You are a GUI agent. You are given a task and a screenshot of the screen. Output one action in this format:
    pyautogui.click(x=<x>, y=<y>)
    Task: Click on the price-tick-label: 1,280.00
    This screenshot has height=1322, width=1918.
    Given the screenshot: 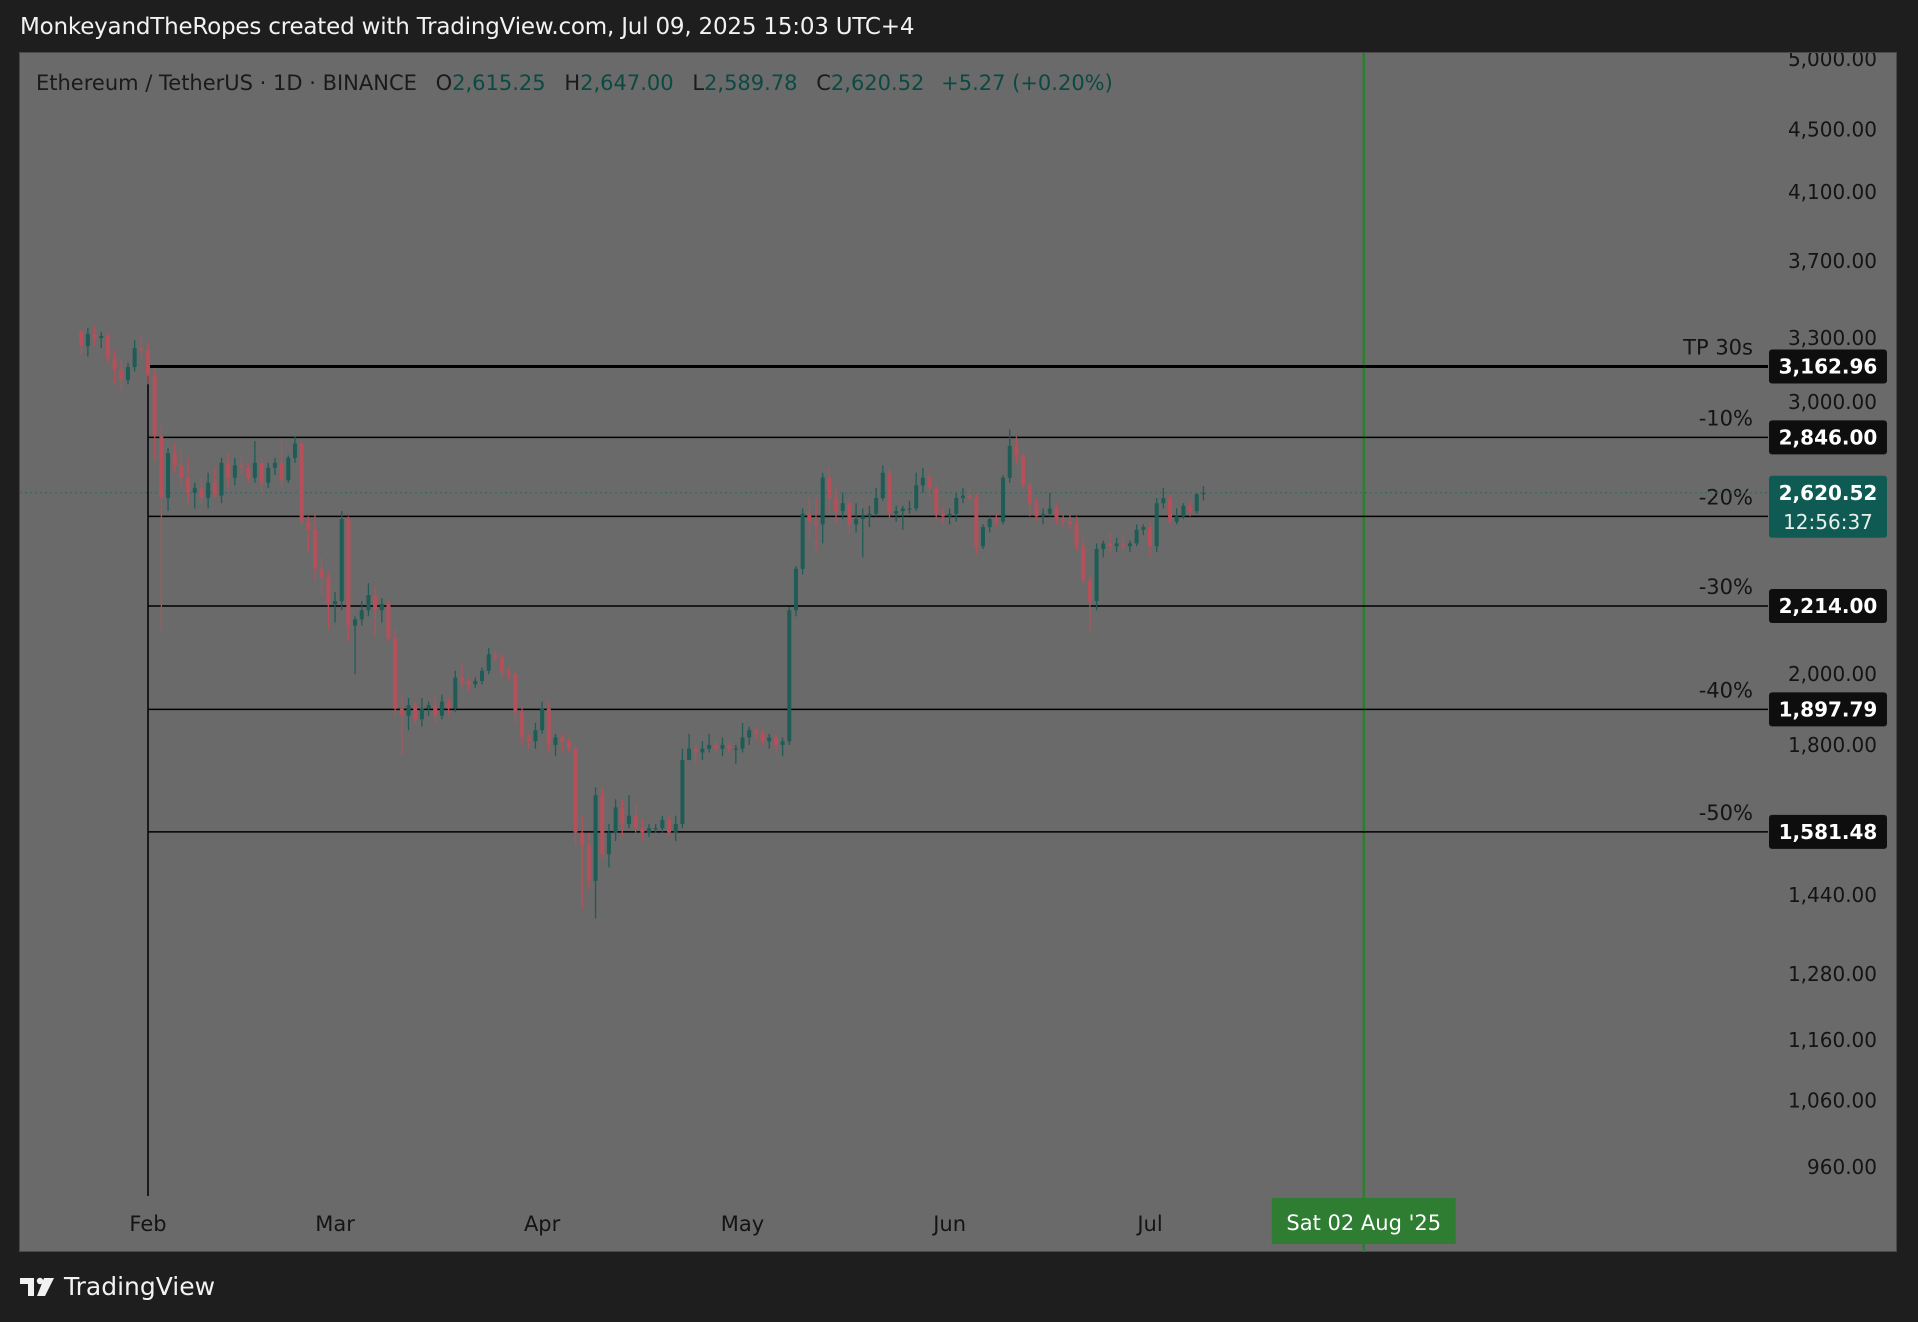 What is the action you would take?
    pyautogui.click(x=1832, y=974)
    